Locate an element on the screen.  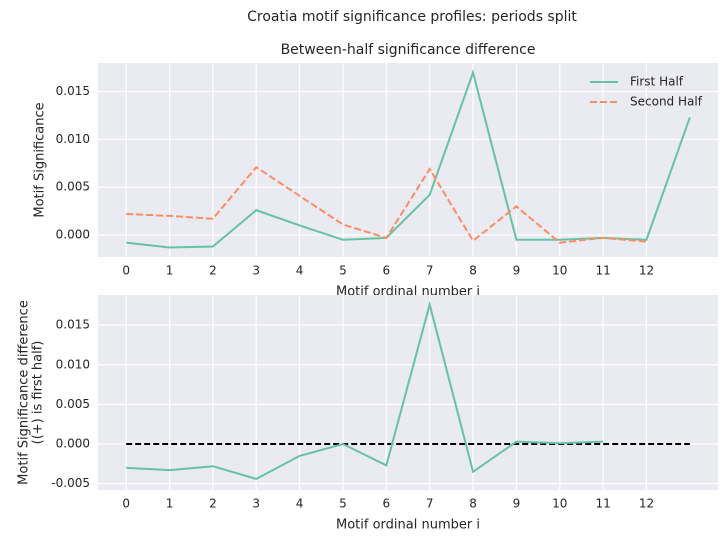
legend-label: First Half is located at coordinates (657, 82).